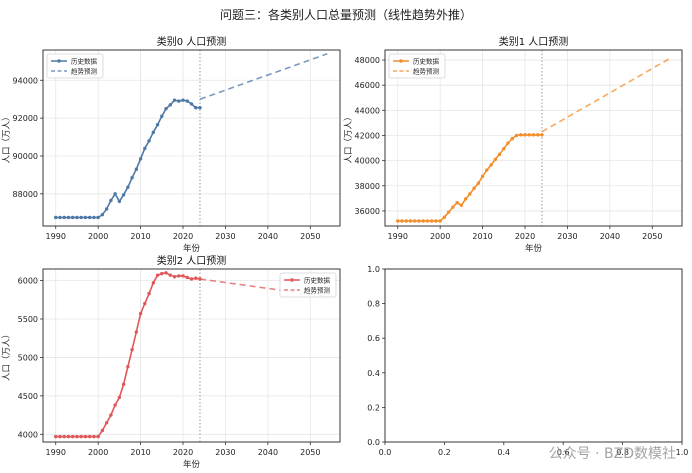  What do you see at coordinates (56, 236) in the screenshot?
I see `x-tick-label: 1990` at bounding box center [56, 236].